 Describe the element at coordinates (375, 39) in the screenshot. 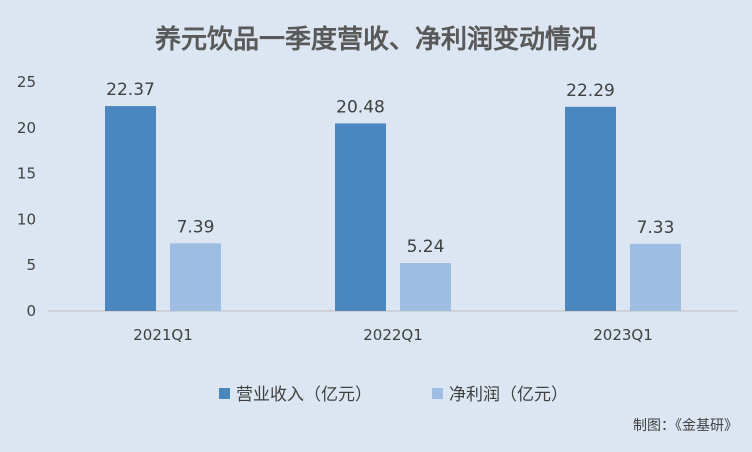

I see `chart-title: 养元饮品一季度营收、净利润变动情况` at that location.